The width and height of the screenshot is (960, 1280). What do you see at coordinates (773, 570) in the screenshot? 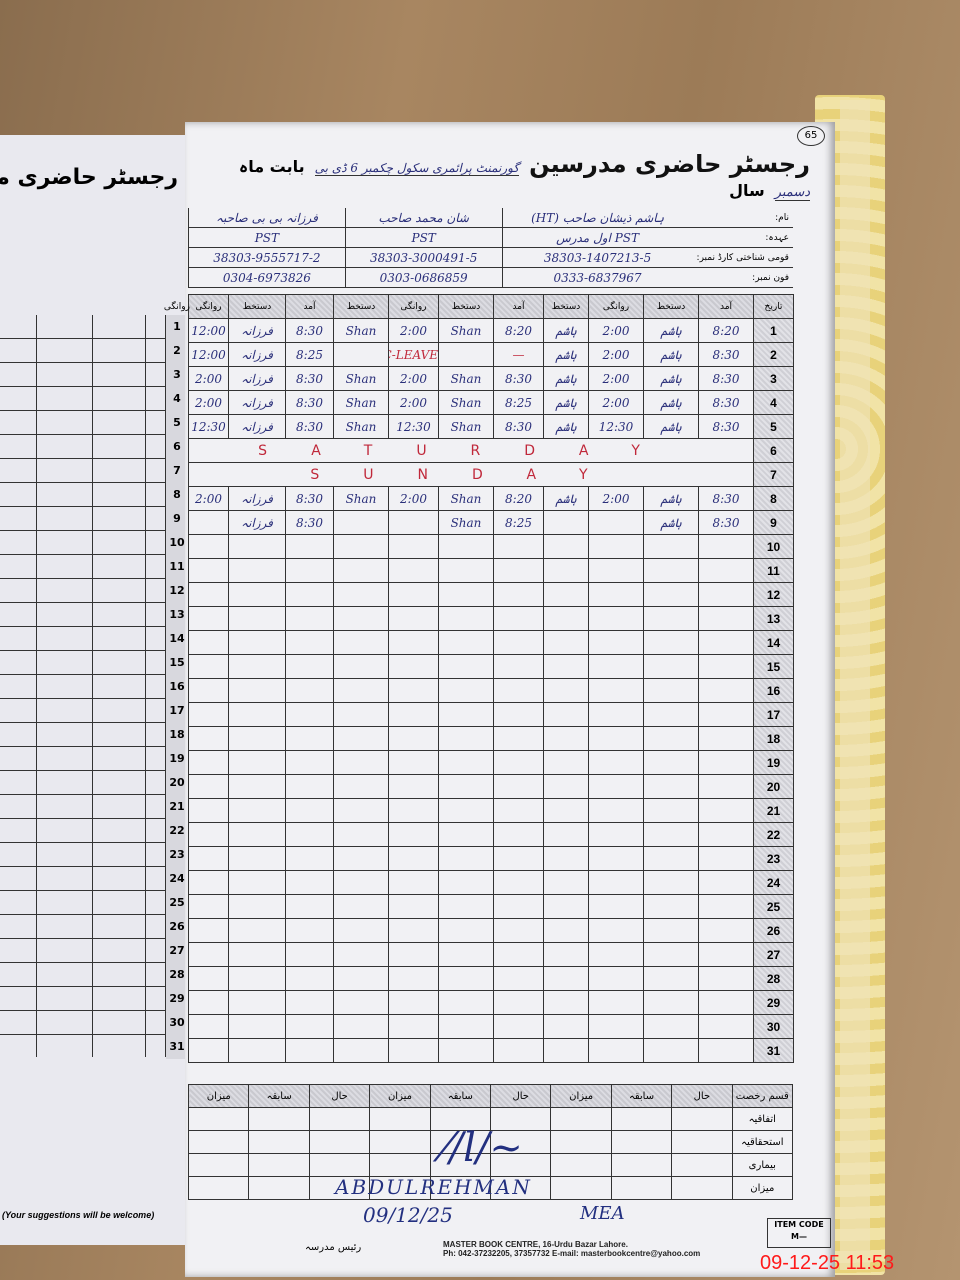
I see `day-number: 11` at bounding box center [773, 570].